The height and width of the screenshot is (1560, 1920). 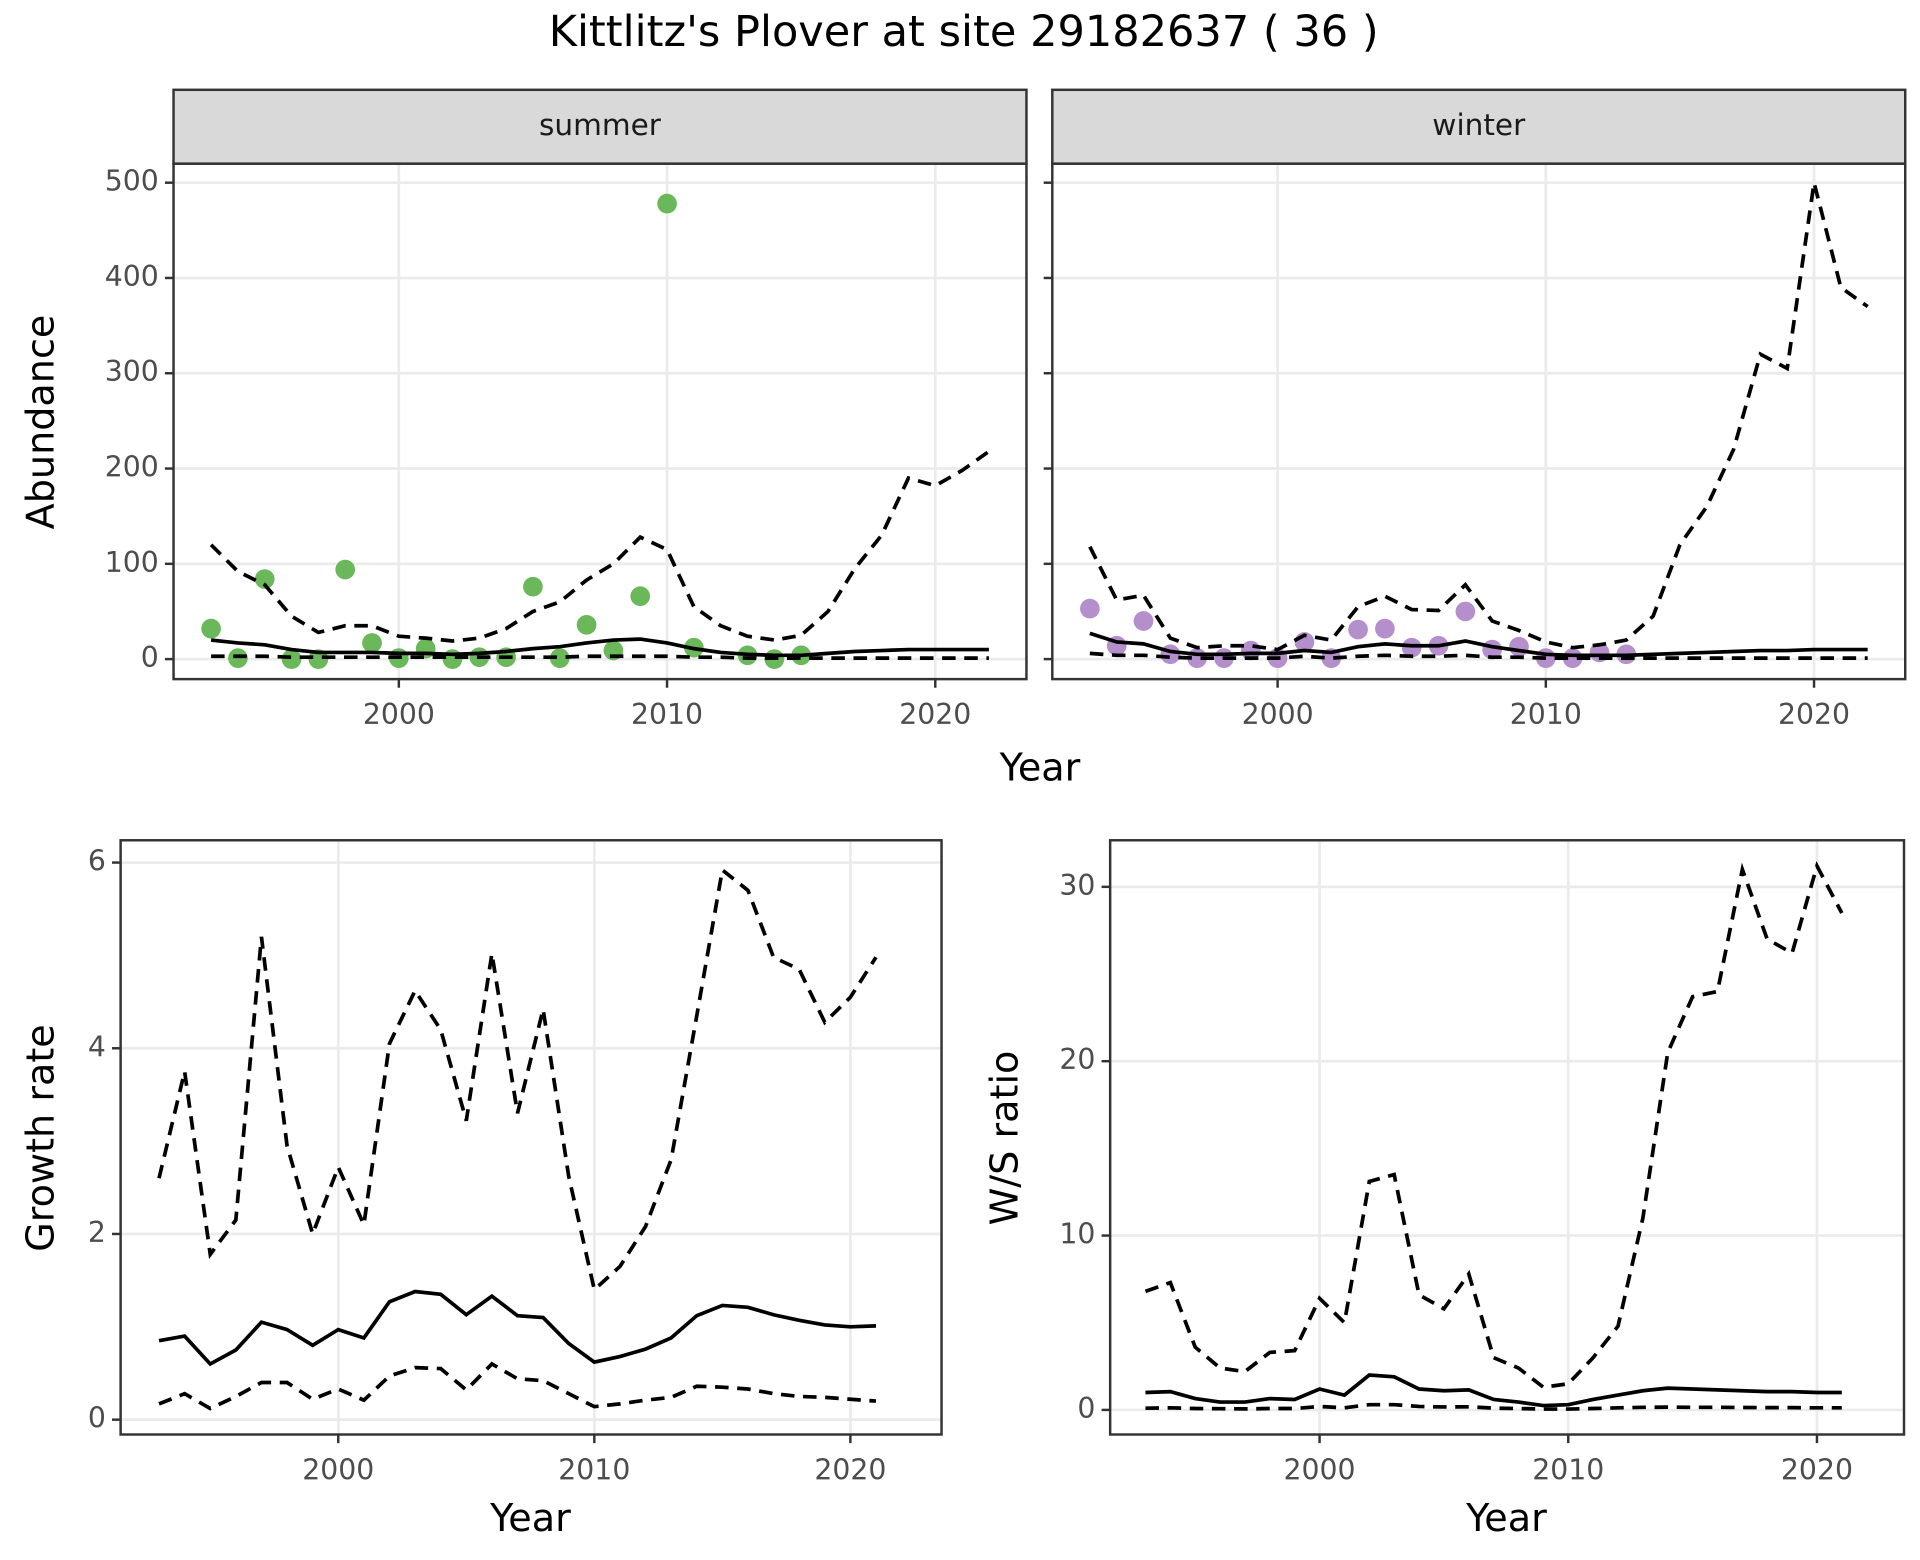 What do you see at coordinates (41, 422) in the screenshot?
I see `y-axis-title: Abundance` at bounding box center [41, 422].